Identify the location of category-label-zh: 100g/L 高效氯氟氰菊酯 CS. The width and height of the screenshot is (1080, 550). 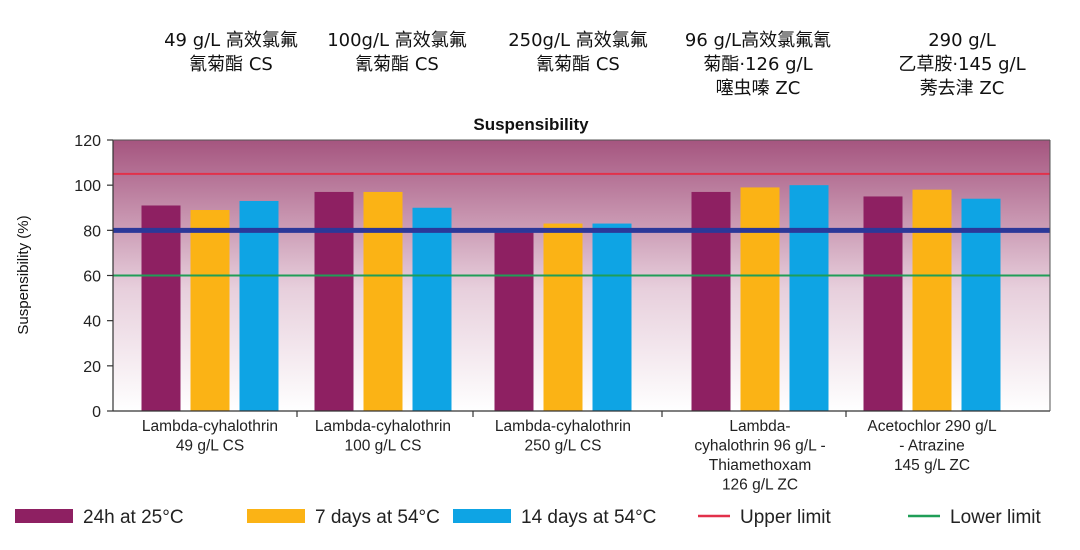
(397, 52).